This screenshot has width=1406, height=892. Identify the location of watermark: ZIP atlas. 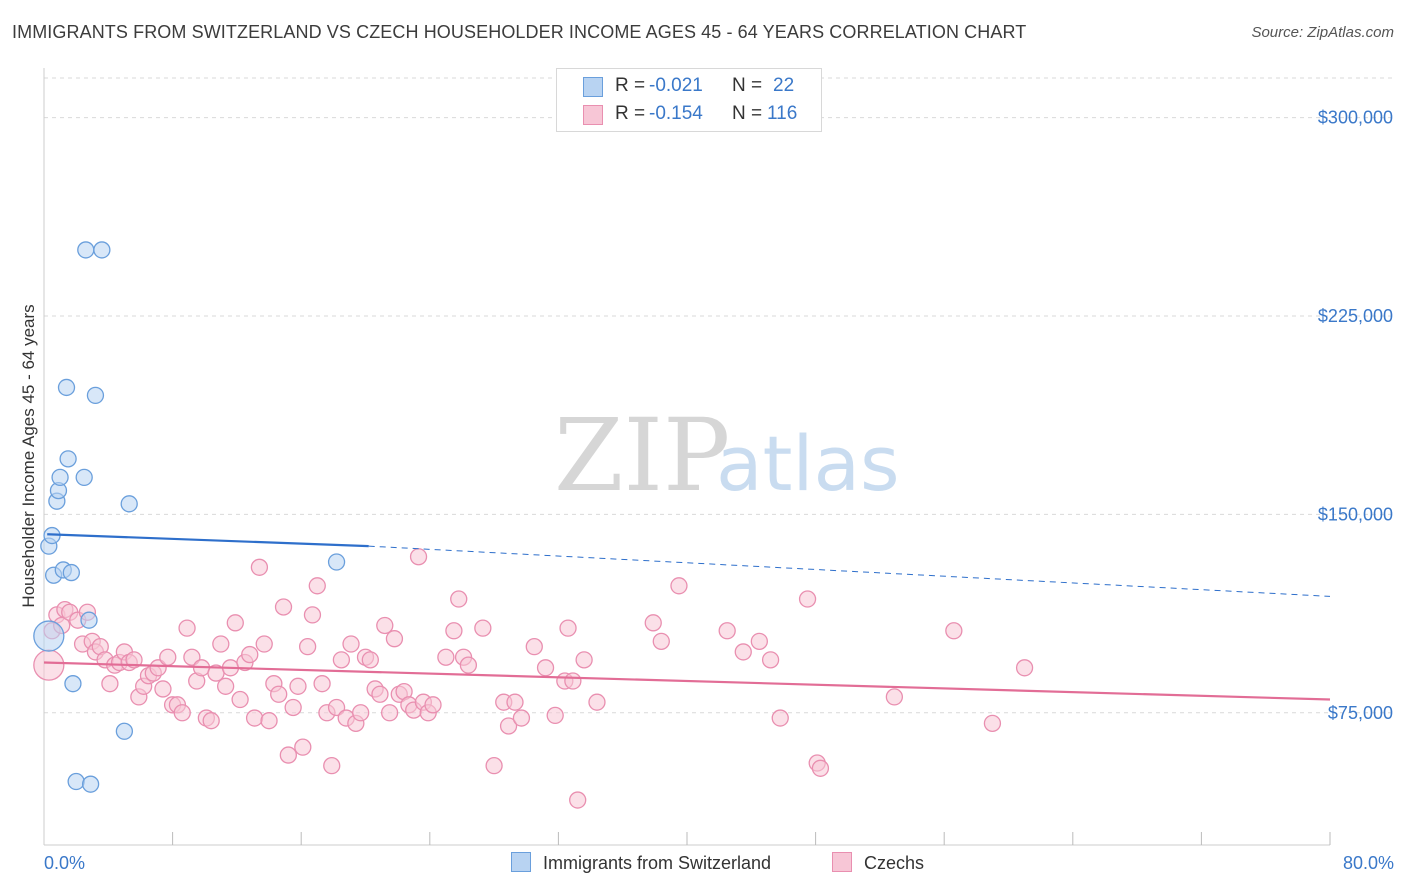
(727, 455).